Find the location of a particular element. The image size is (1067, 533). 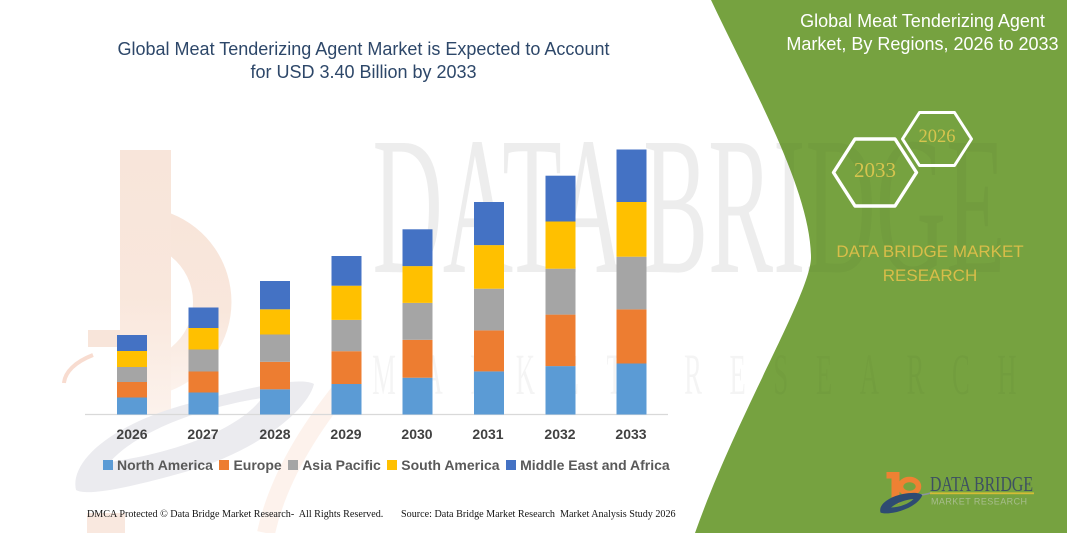

svg-text: MARKET RESEARCH is located at coordinates (980, 502).